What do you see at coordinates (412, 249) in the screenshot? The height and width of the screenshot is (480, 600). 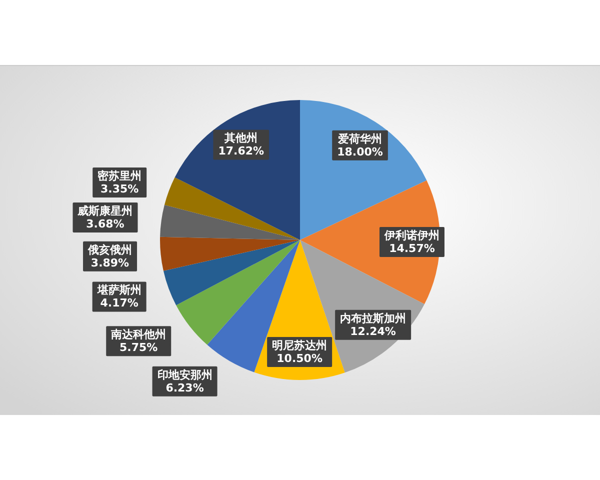 I see `data-label: 14.57%` at bounding box center [412, 249].